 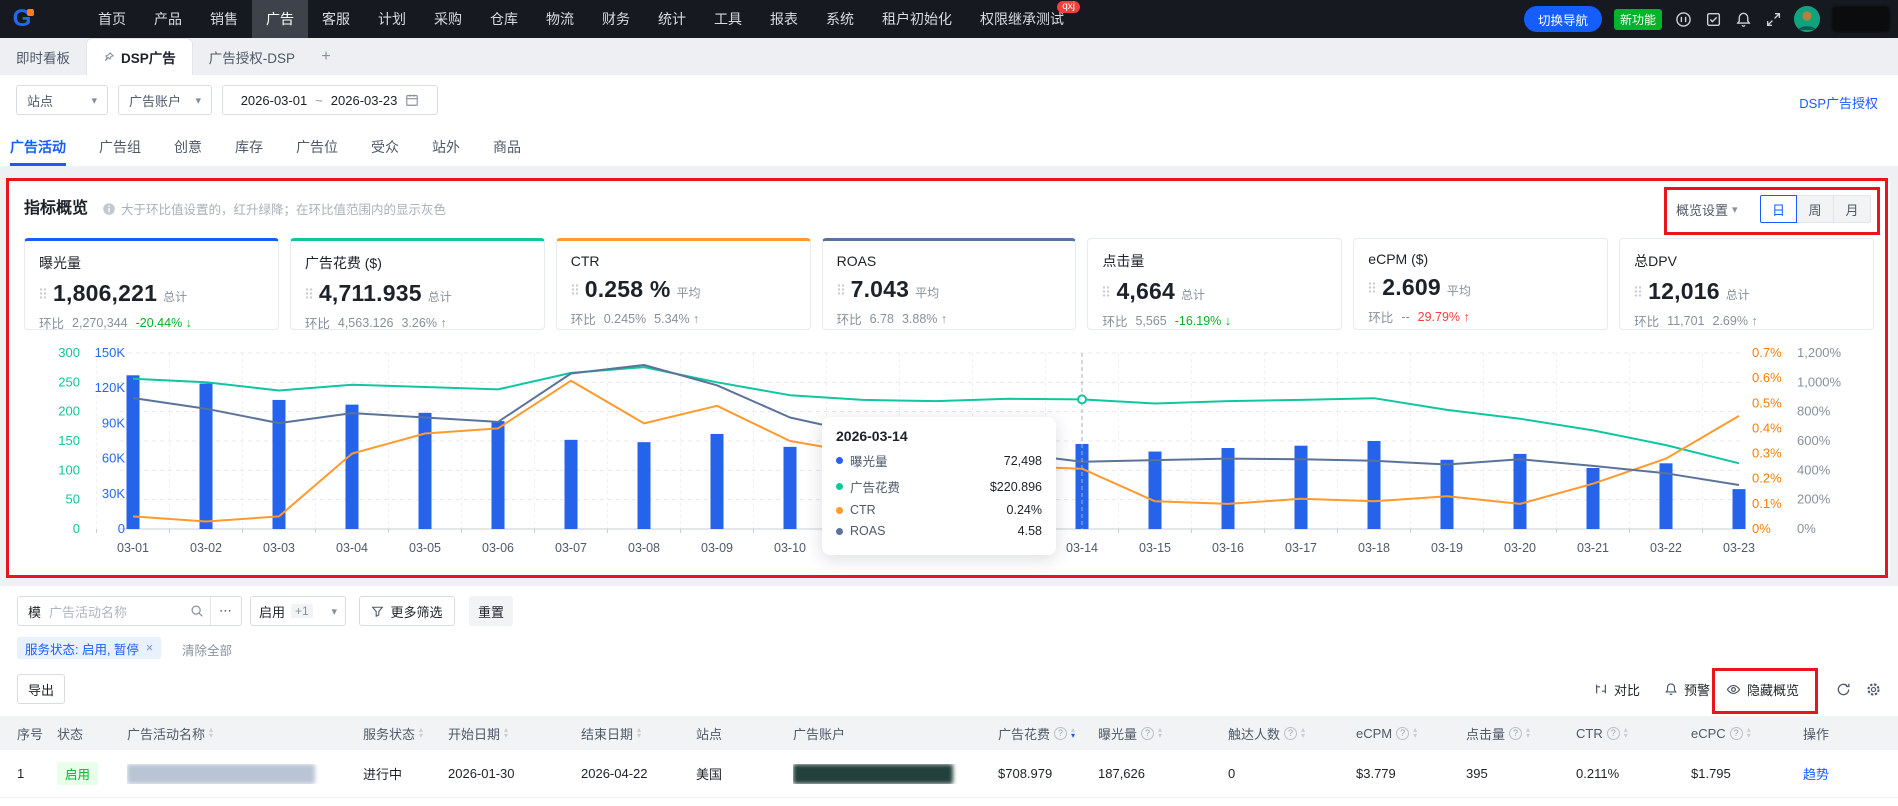 What do you see at coordinates (149, 648) in the screenshot?
I see `close-icon: ×` at bounding box center [149, 648].